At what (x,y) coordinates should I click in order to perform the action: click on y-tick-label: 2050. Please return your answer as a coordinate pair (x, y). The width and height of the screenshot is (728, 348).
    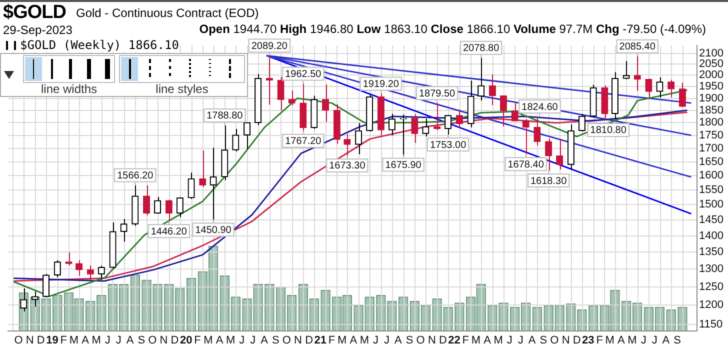
    Looking at the image, I should click on (711, 64).